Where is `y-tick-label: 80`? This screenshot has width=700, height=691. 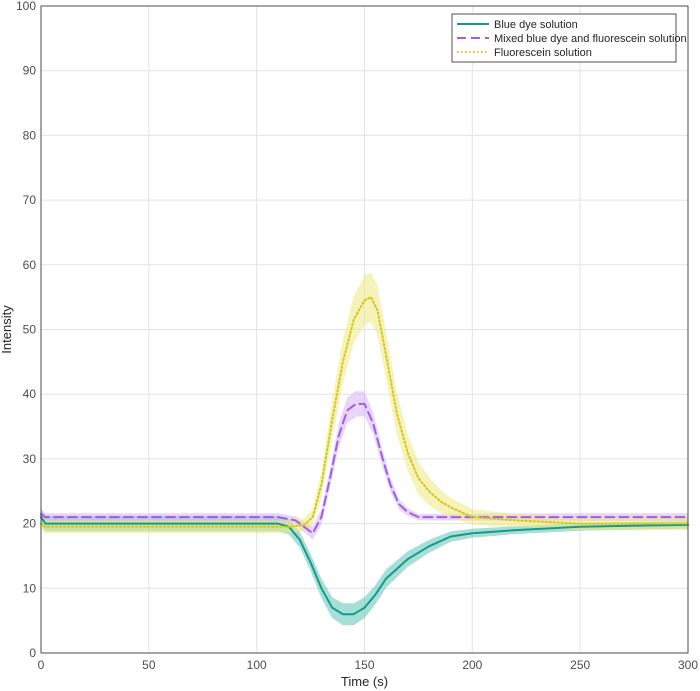
y-tick-label: 80 is located at coordinates (30, 135).